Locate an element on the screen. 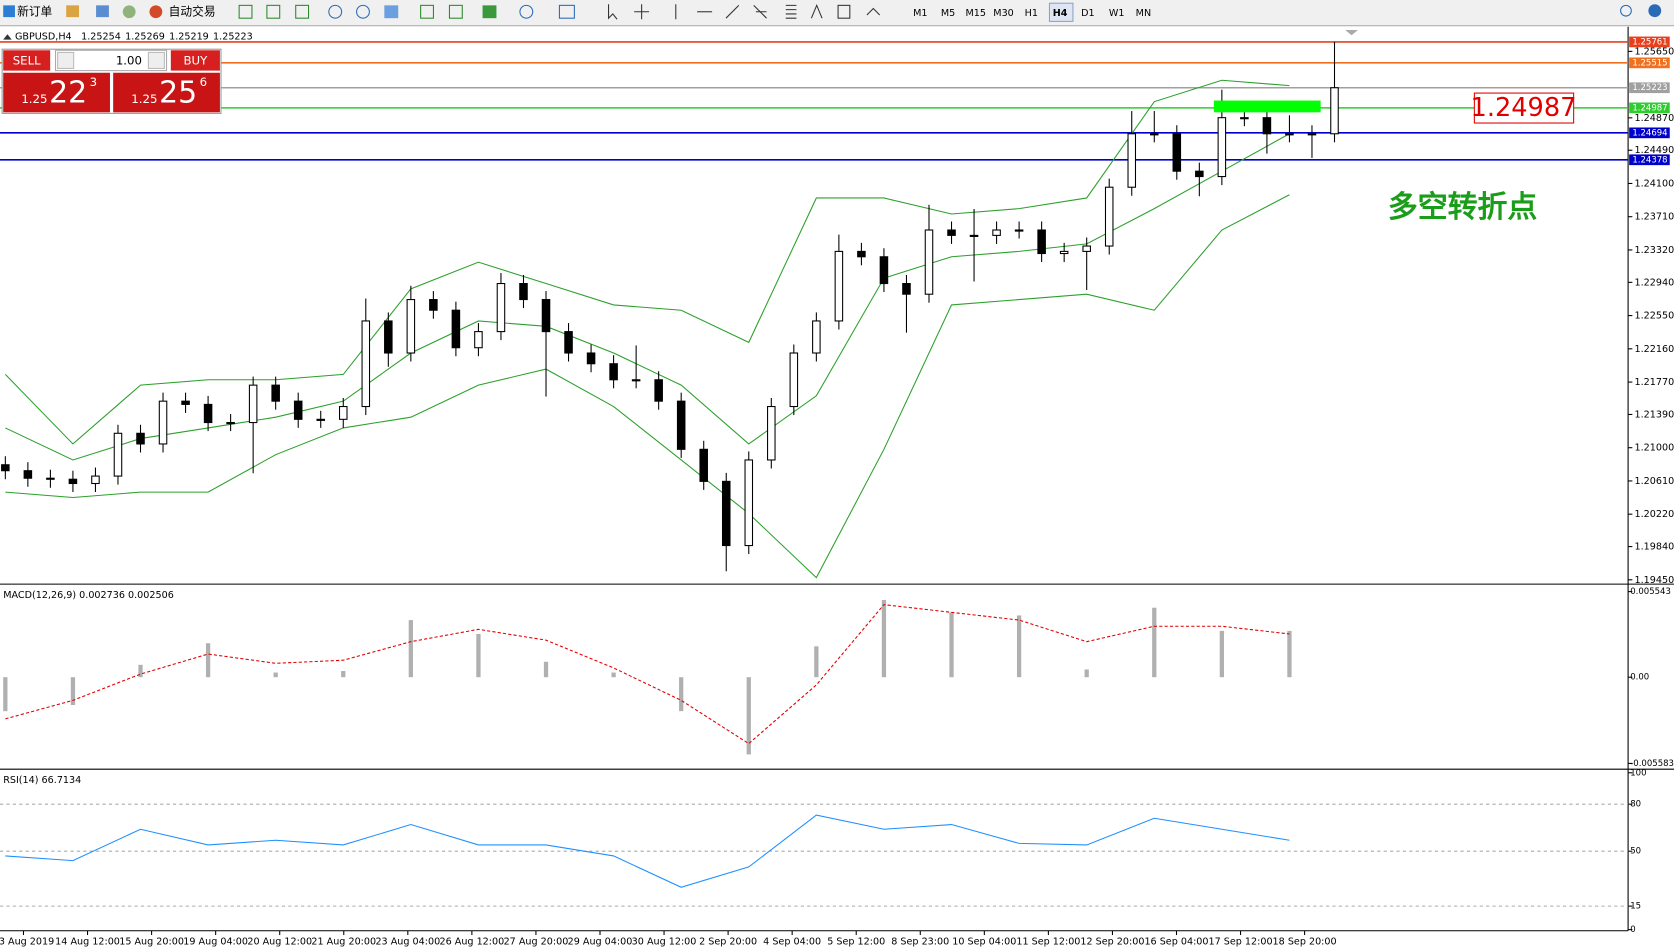 The height and width of the screenshot is (950, 1674). sell-label: SELL is located at coordinates (27, 60).